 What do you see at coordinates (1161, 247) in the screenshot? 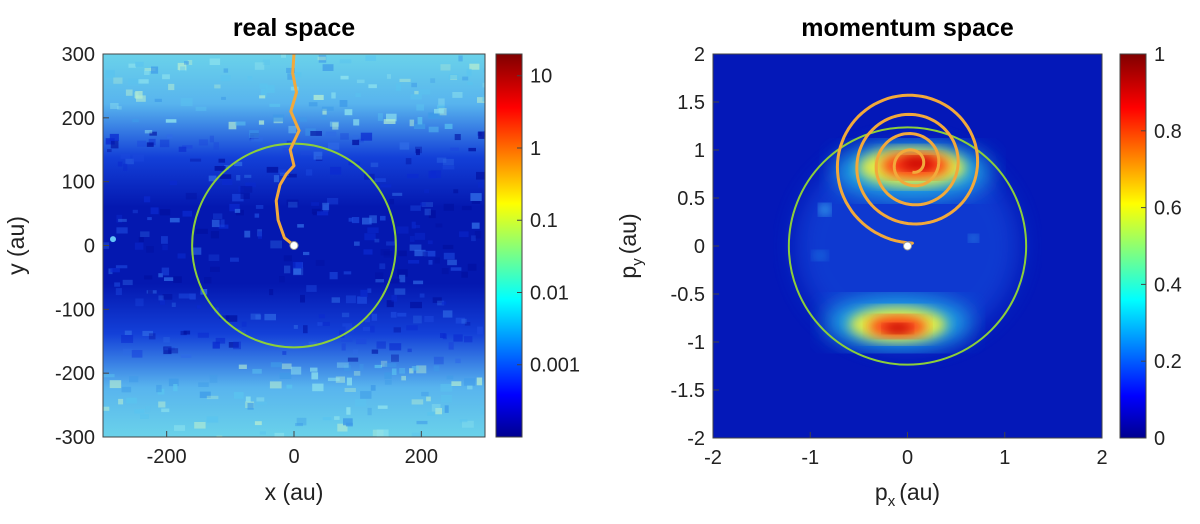
I see `momentum-space-colorbar-ticks: 1 0.8 0.6 0.4 0.2 0` at bounding box center [1161, 247].